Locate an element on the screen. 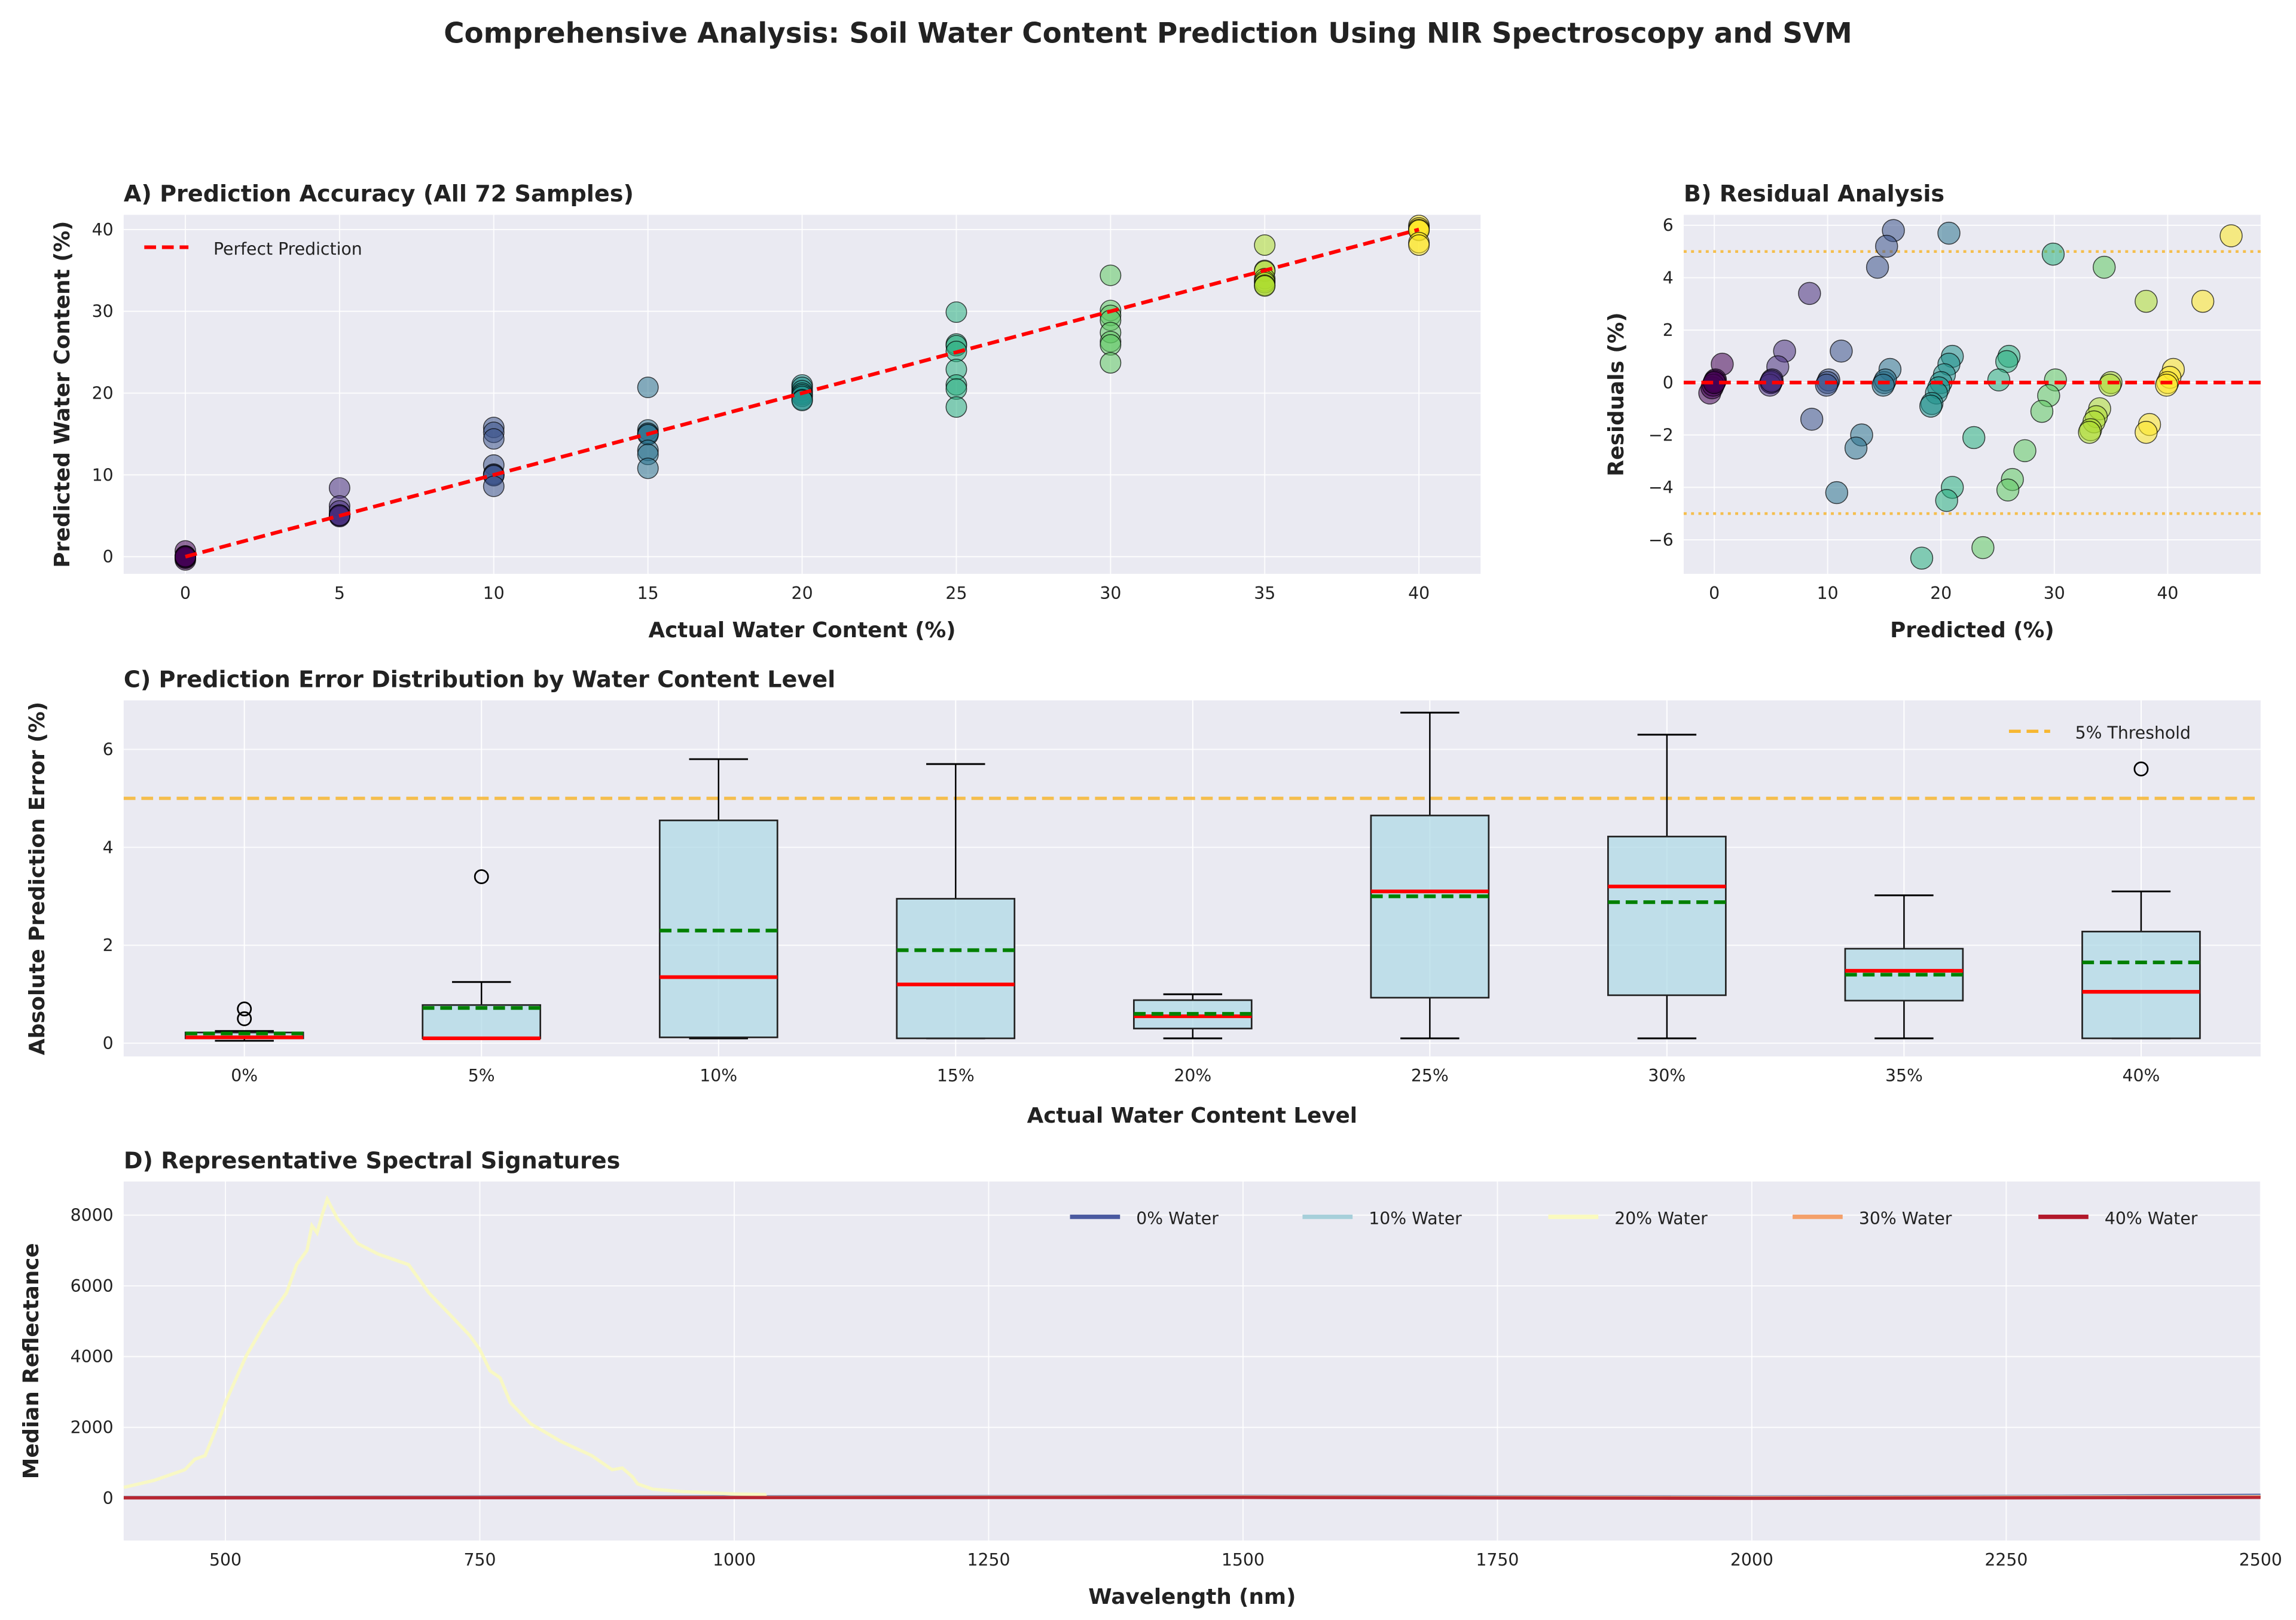  y-tick-label: 10 is located at coordinates (103, 475).